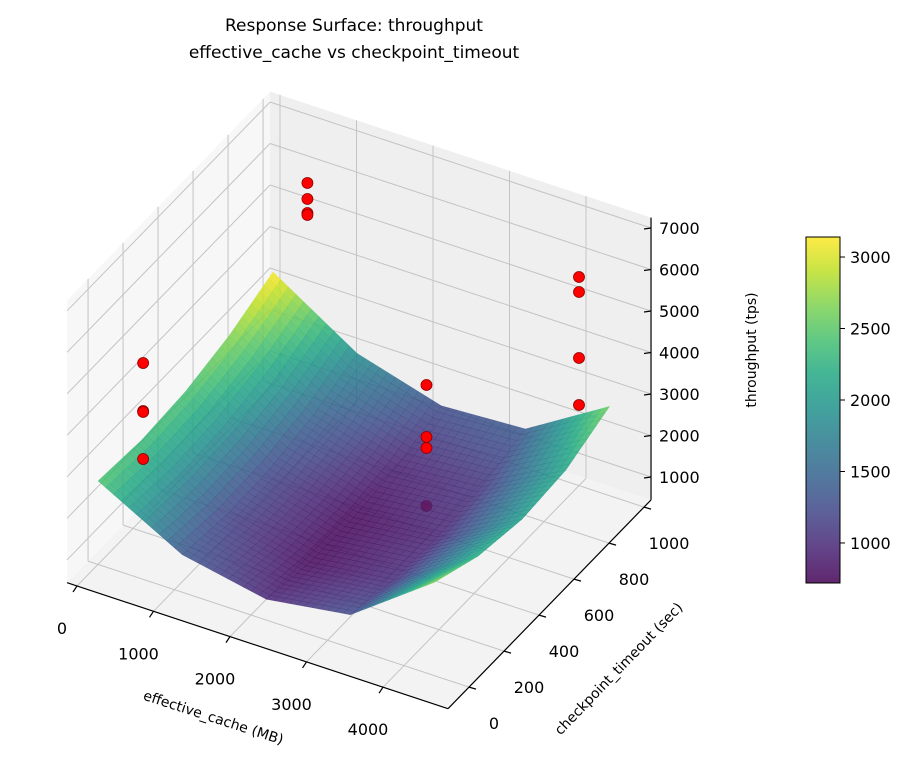 Image resolution: width=922 pixels, height=769 pixels. Describe the element at coordinates (529, 687) in the screenshot. I see `y-tick-label: 200` at that location.